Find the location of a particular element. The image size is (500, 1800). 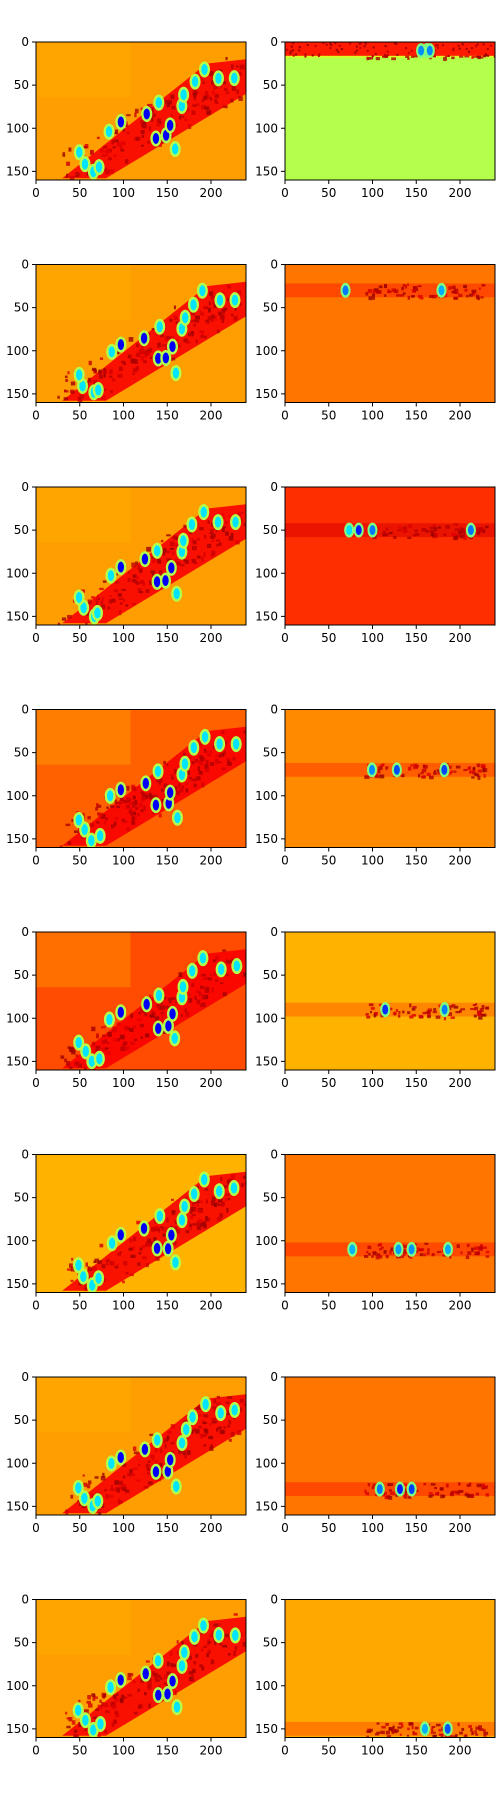

heatmap-image is located at coordinates (141, 1673).